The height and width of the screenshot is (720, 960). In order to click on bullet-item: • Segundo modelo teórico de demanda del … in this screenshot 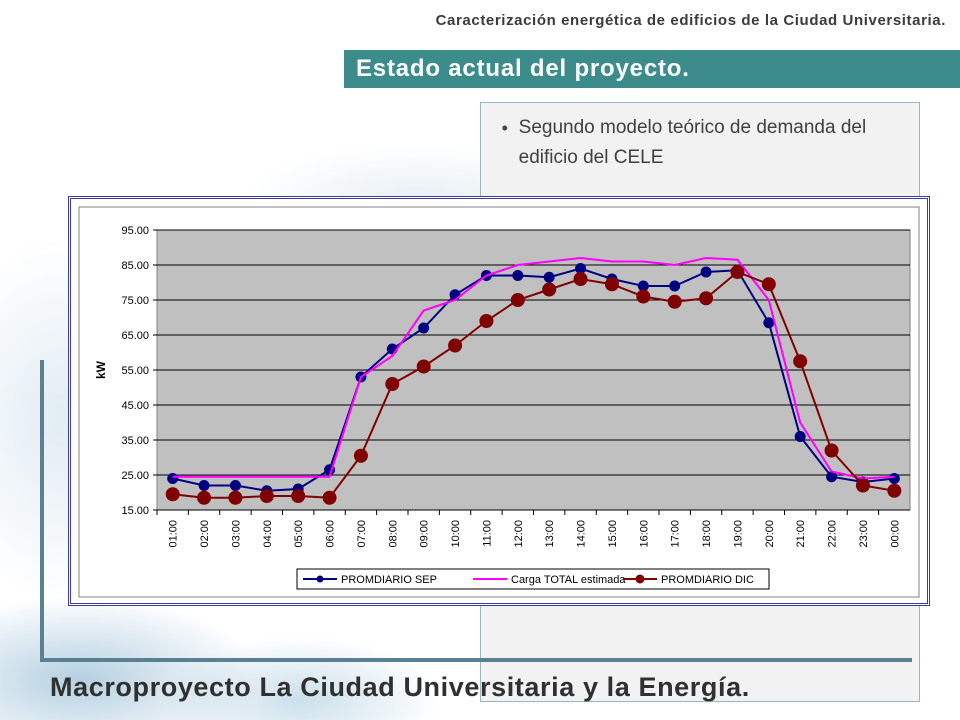, I will do `click(696, 143)`.